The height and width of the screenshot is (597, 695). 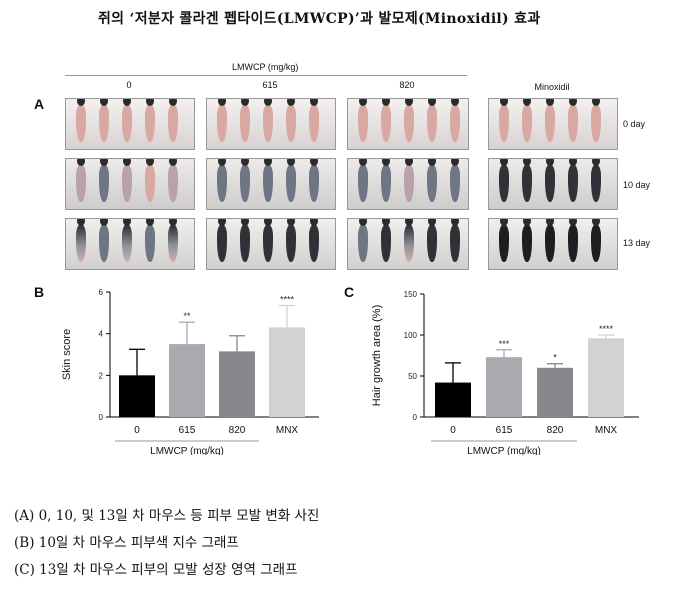 What do you see at coordinates (349, 292) in the screenshot?
I see `panel-c-label: C` at bounding box center [349, 292].